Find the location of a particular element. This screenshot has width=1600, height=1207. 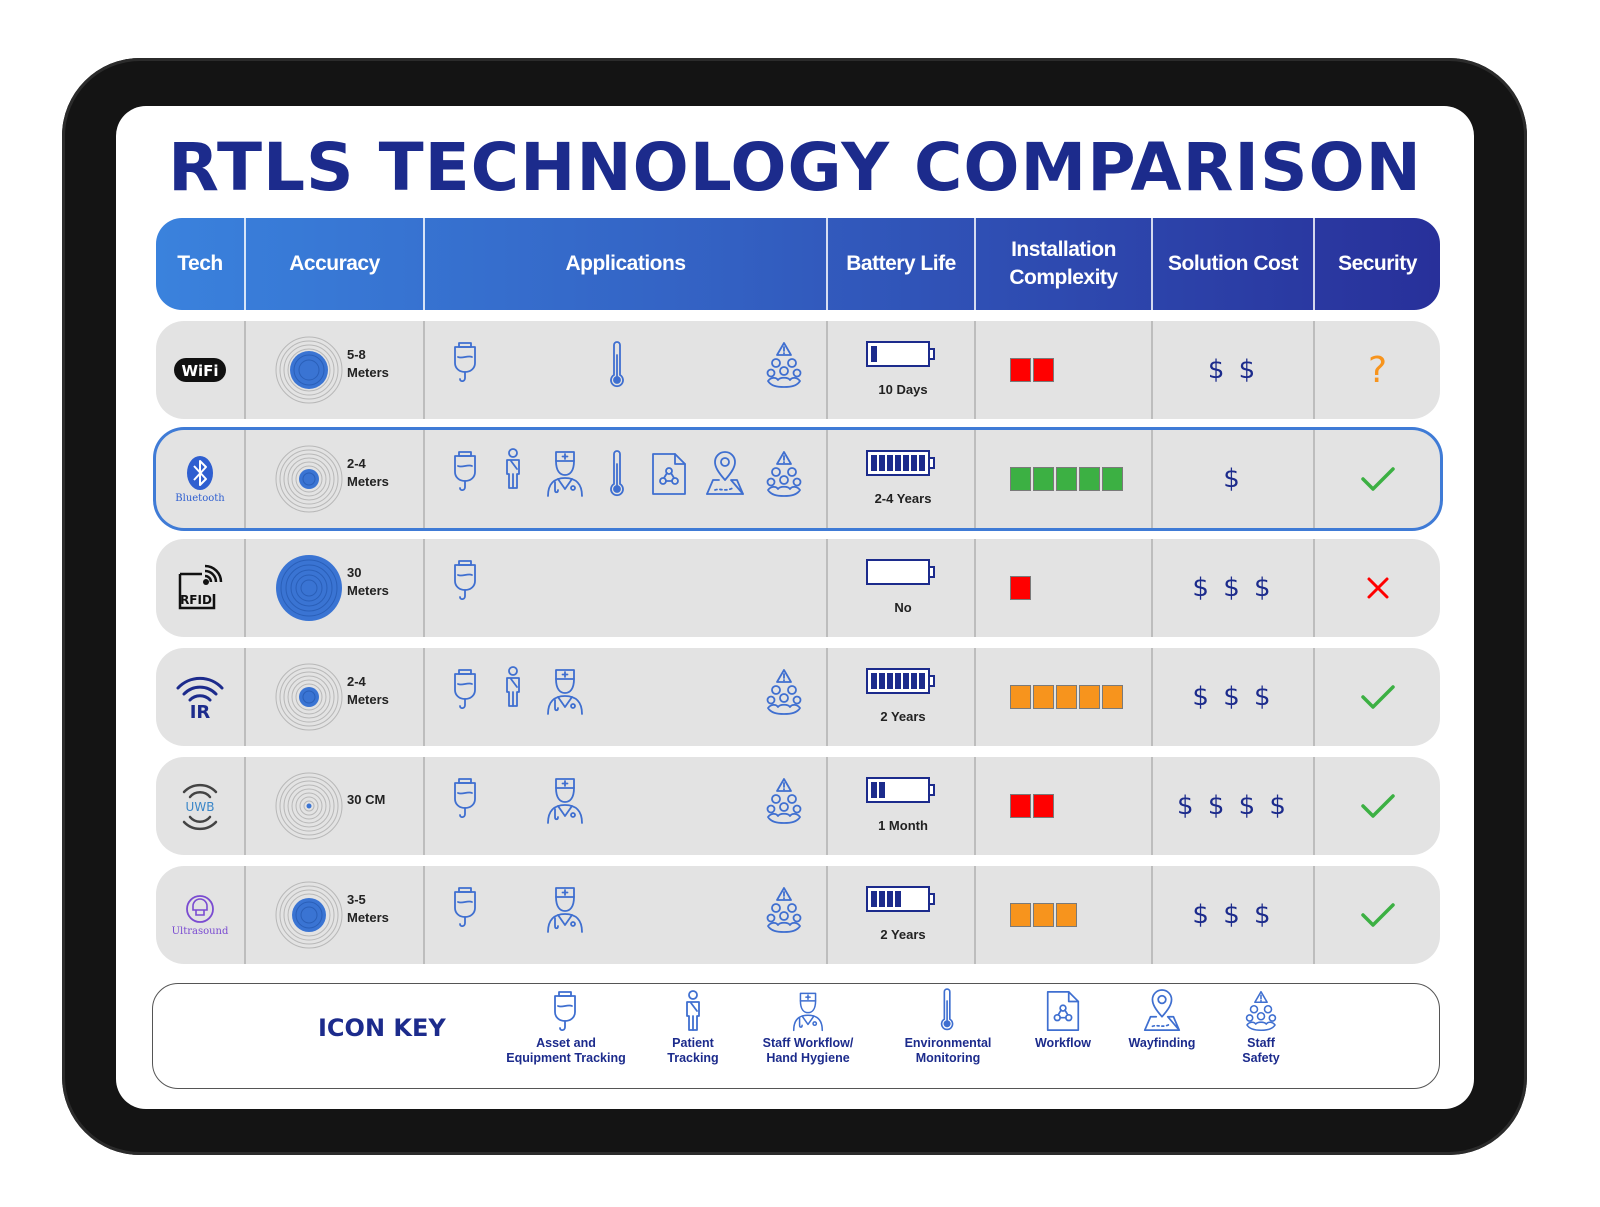

key-label: Workflow is located at coordinates (1063, 1043).